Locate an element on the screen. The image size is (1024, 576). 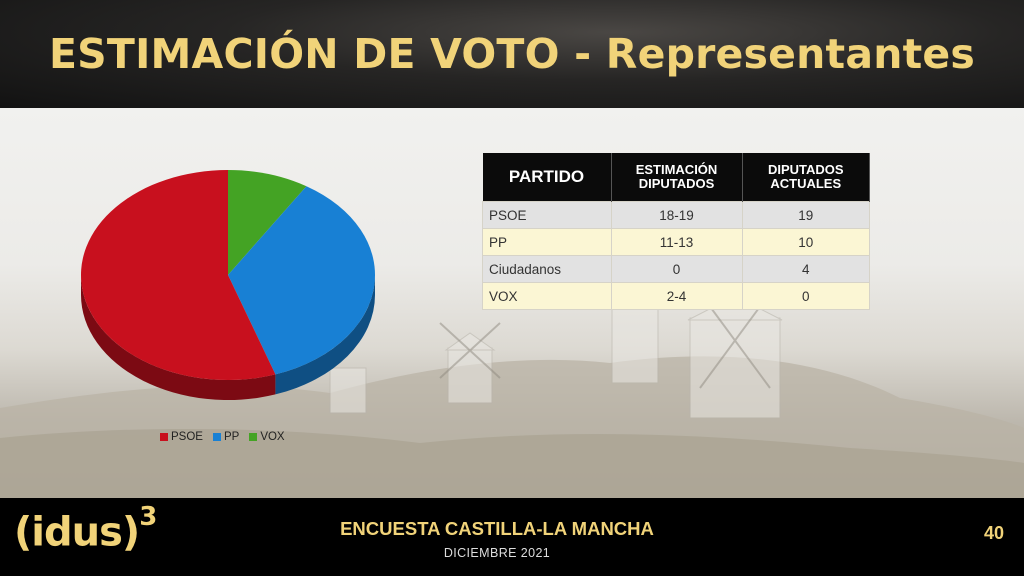
table-row: Ciudadanos 0 4 is located at coordinates (676, 269).